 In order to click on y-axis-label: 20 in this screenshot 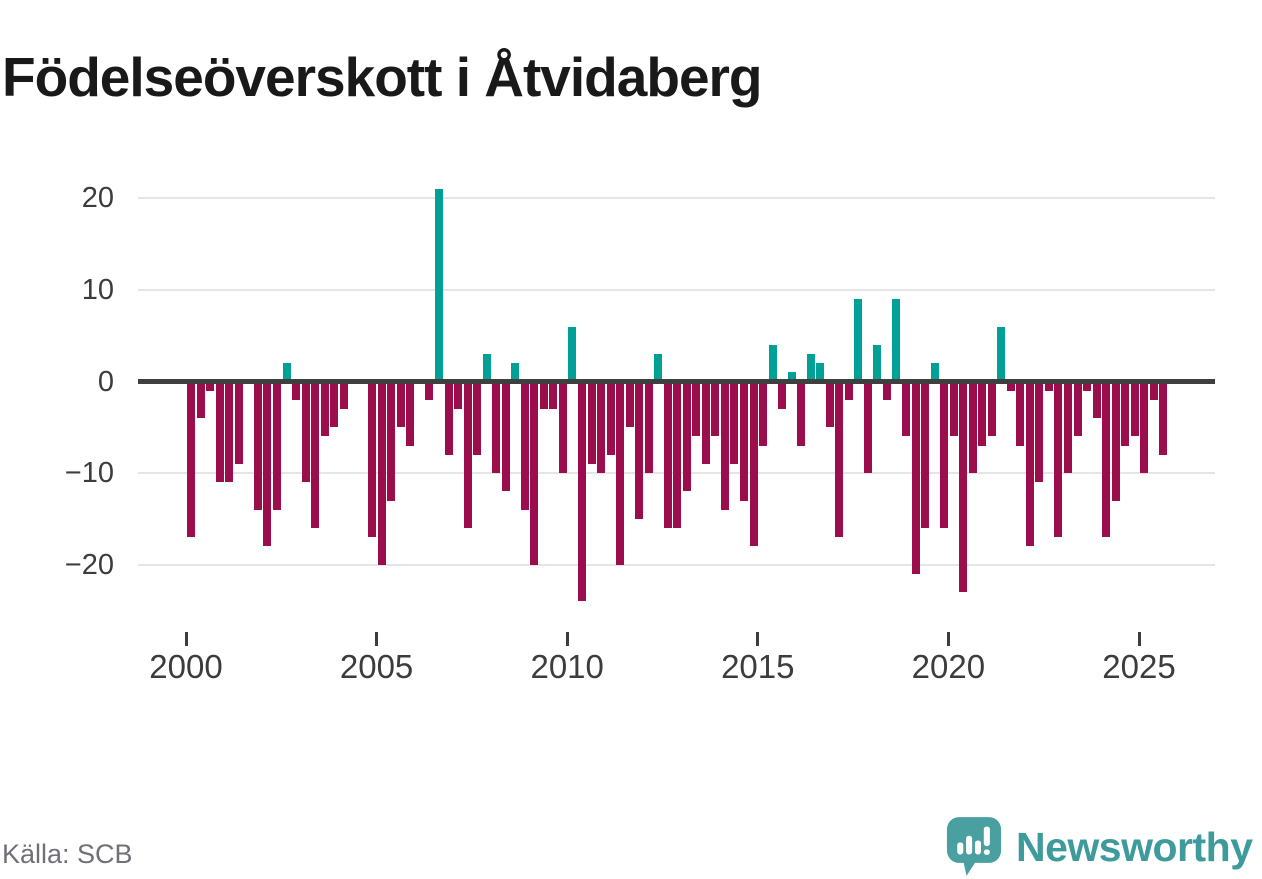, I will do `click(97, 198)`.